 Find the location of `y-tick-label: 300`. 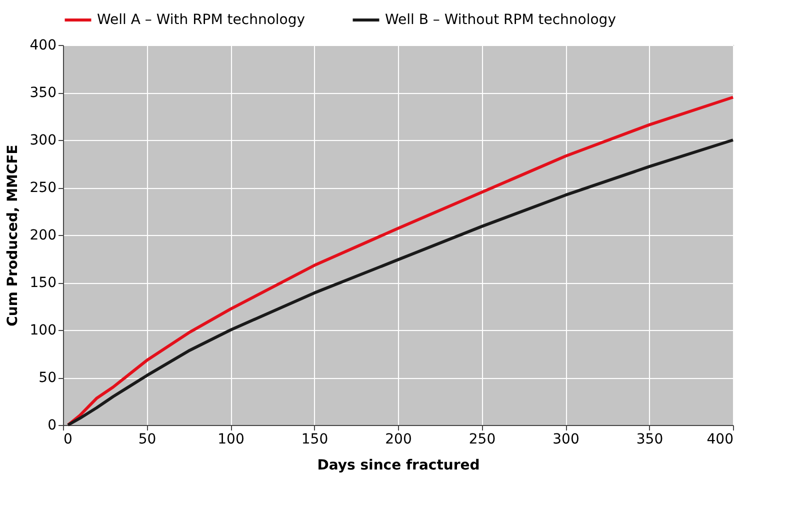

y-tick-label: 300 is located at coordinates (43, 140).